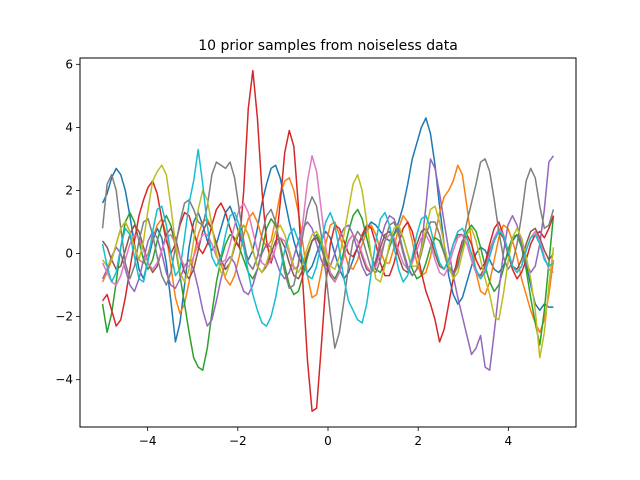 The width and height of the screenshot is (640, 480). I want to click on x-tick-label: 2, so click(418, 441).